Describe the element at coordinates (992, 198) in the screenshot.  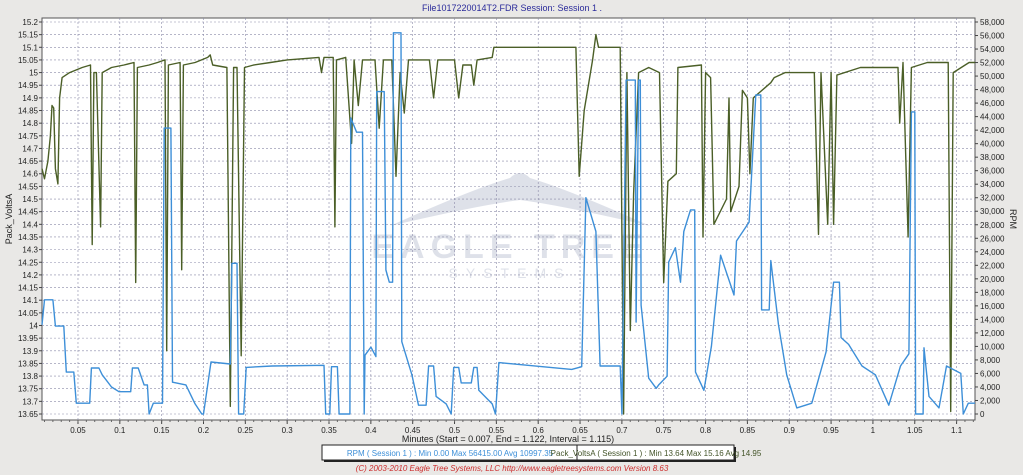
I see `y-right-tick-label: 32,000` at that location.